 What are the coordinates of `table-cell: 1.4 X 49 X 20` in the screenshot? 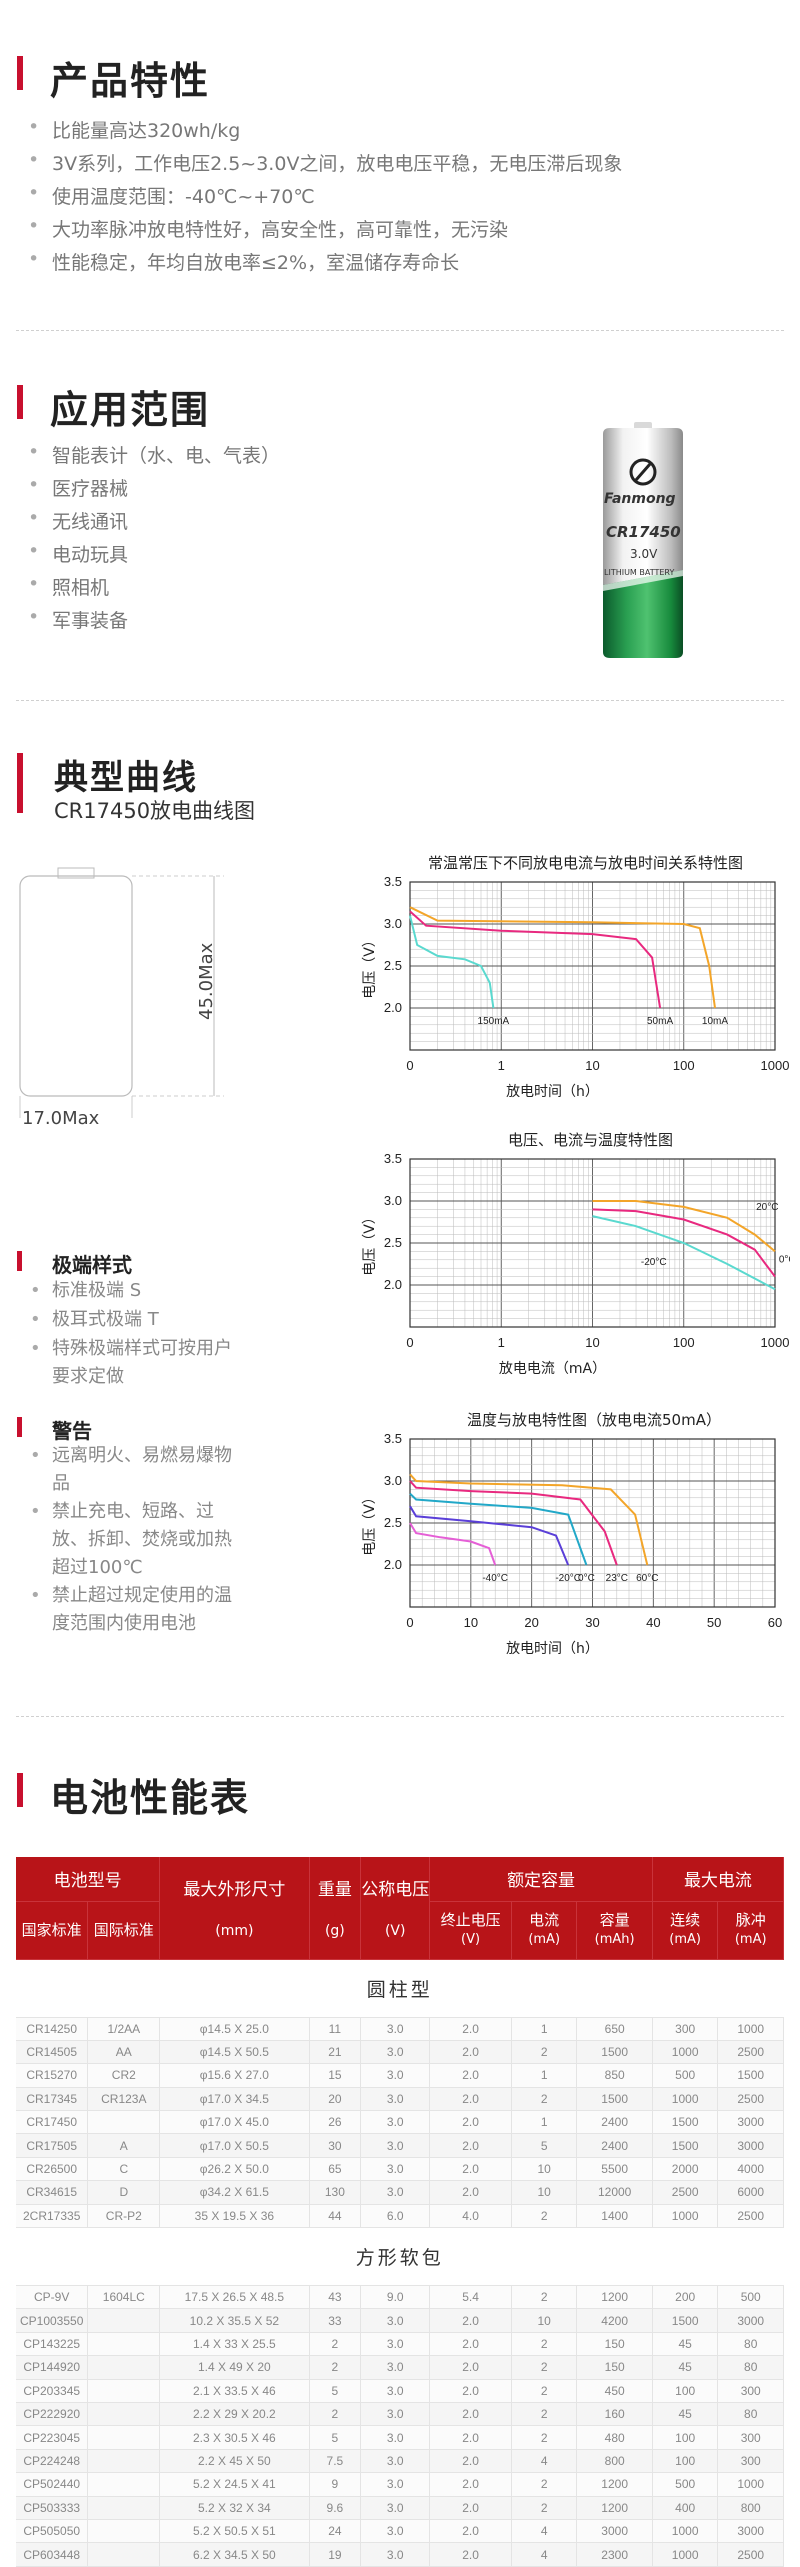 It's located at (234, 2367).